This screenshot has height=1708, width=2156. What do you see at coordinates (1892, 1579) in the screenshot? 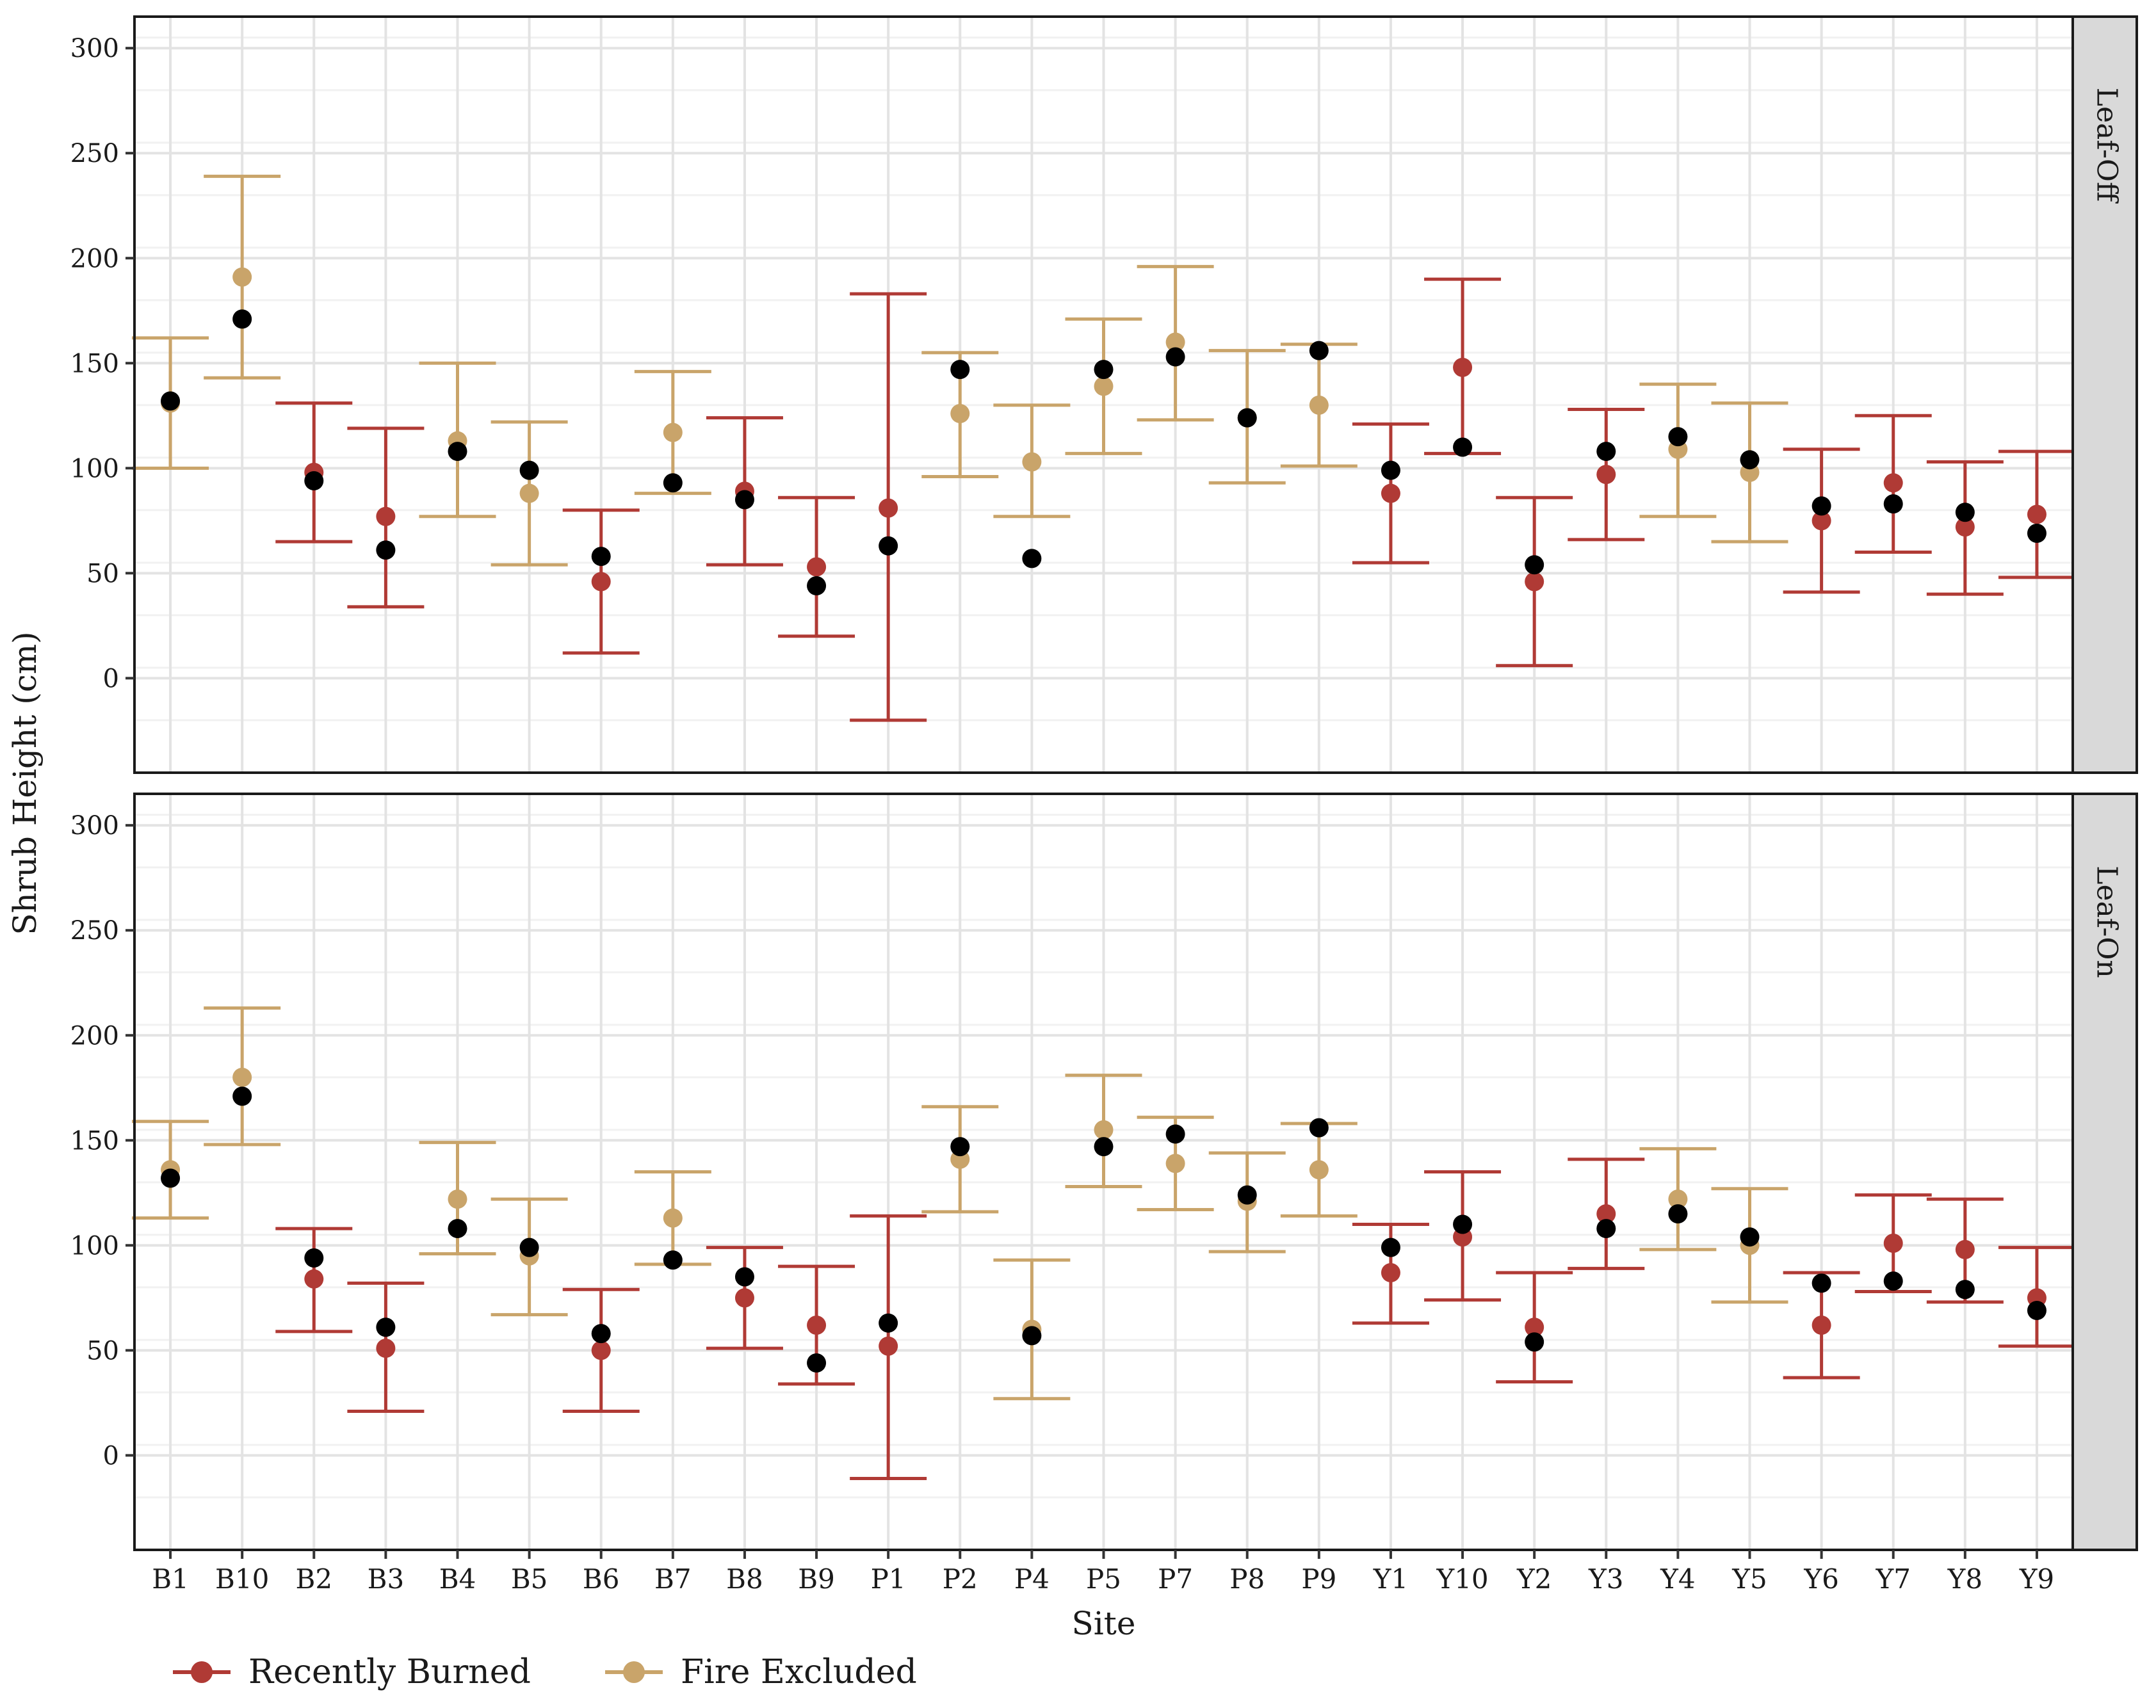
I see `x-tick-label: Y7` at bounding box center [1892, 1579].